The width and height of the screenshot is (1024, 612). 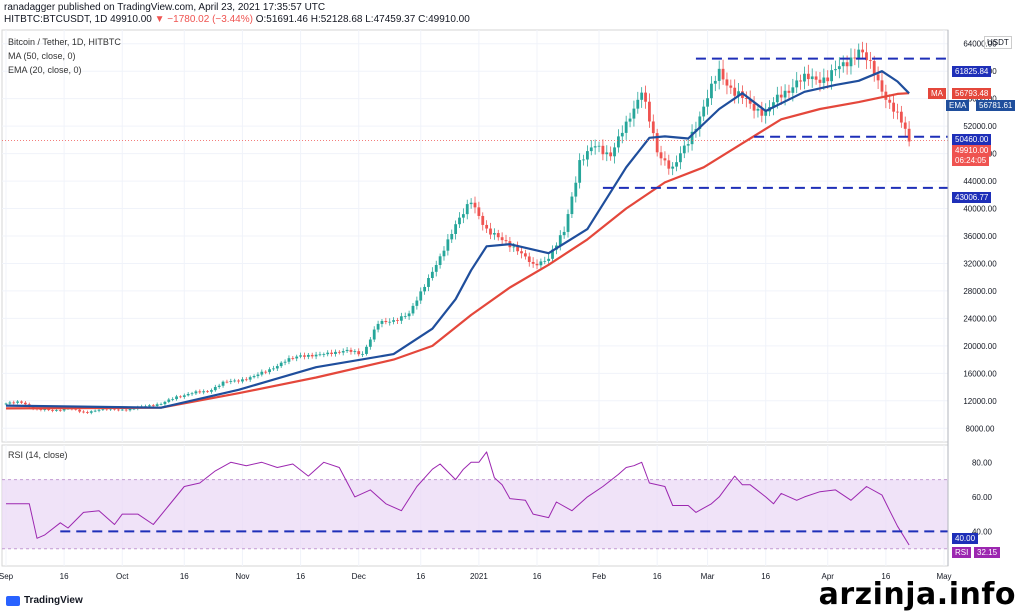 I want to click on rsi-line, so click(x=458, y=498).